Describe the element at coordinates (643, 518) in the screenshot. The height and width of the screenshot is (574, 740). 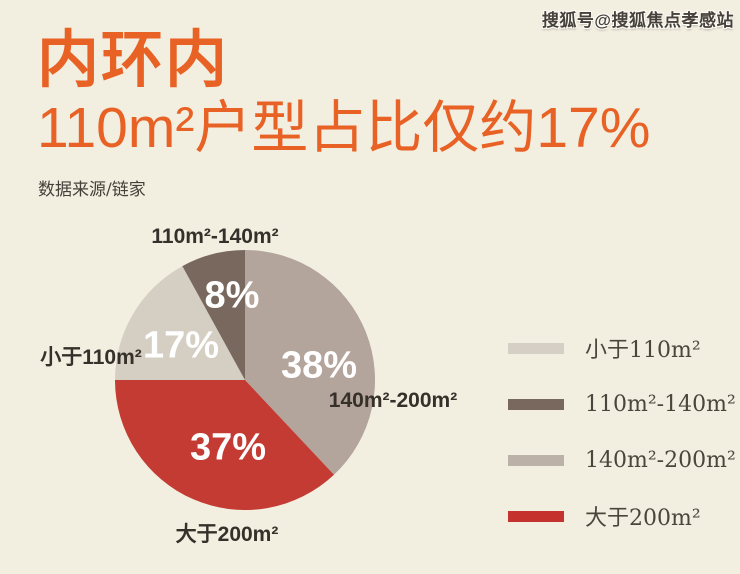
I see `legend-label-gt-200: 大于200m²` at that location.